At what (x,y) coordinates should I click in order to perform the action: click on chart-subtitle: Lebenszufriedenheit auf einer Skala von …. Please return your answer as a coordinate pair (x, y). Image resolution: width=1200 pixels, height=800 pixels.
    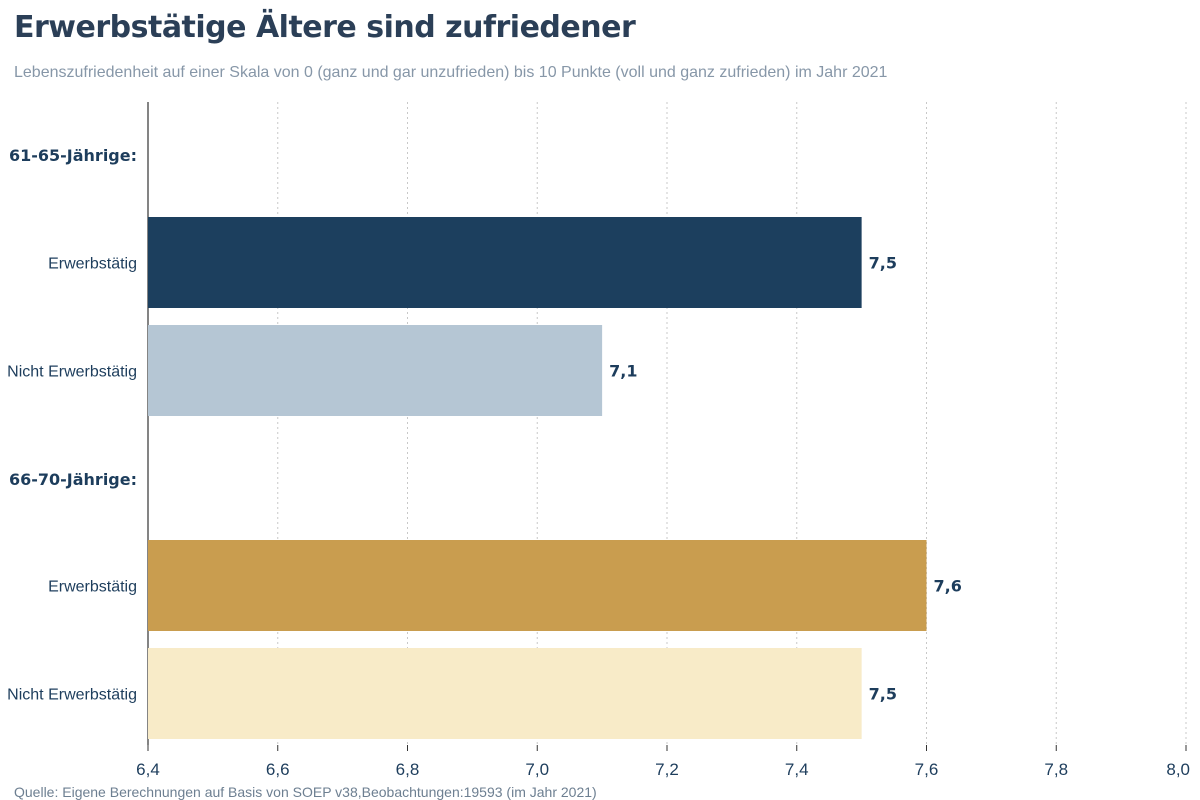
    Looking at the image, I should click on (451, 72).